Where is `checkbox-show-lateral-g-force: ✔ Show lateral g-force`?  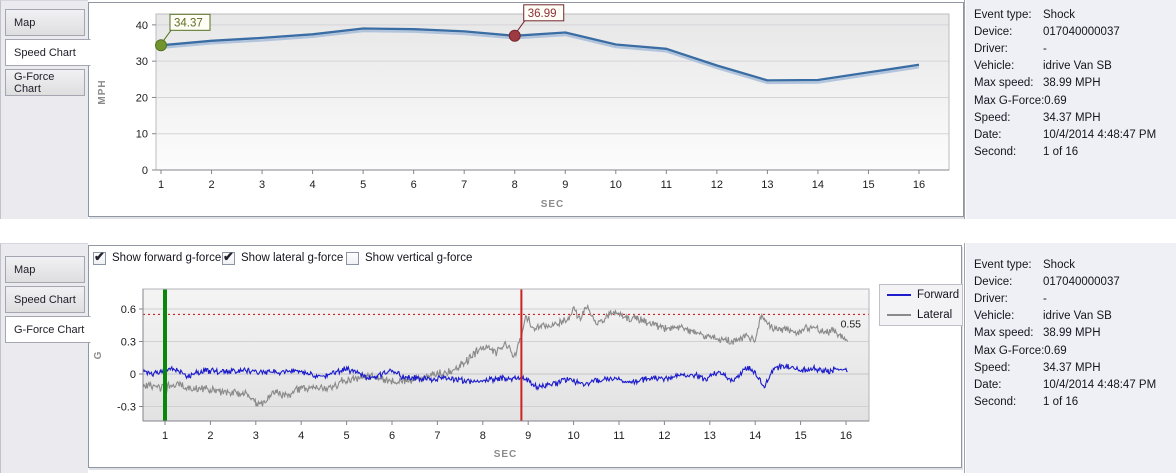 checkbox-show-lateral-g-force: ✔ Show lateral g-force is located at coordinates (283, 257).